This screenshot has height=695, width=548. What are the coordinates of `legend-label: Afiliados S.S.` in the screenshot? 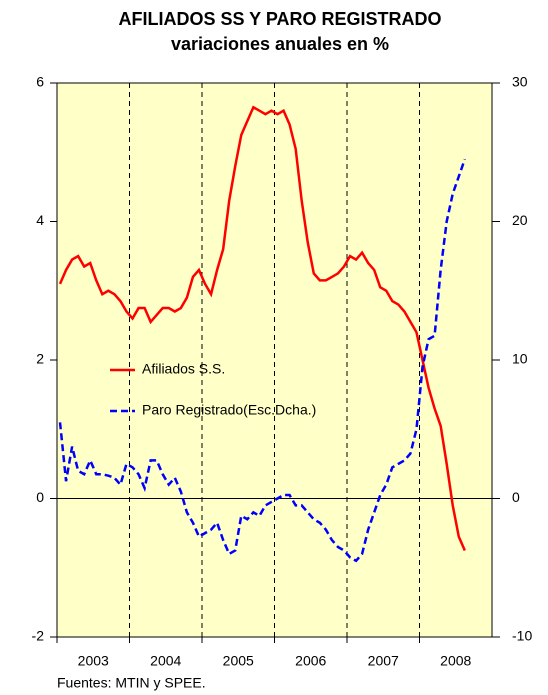 It's located at (183, 369).